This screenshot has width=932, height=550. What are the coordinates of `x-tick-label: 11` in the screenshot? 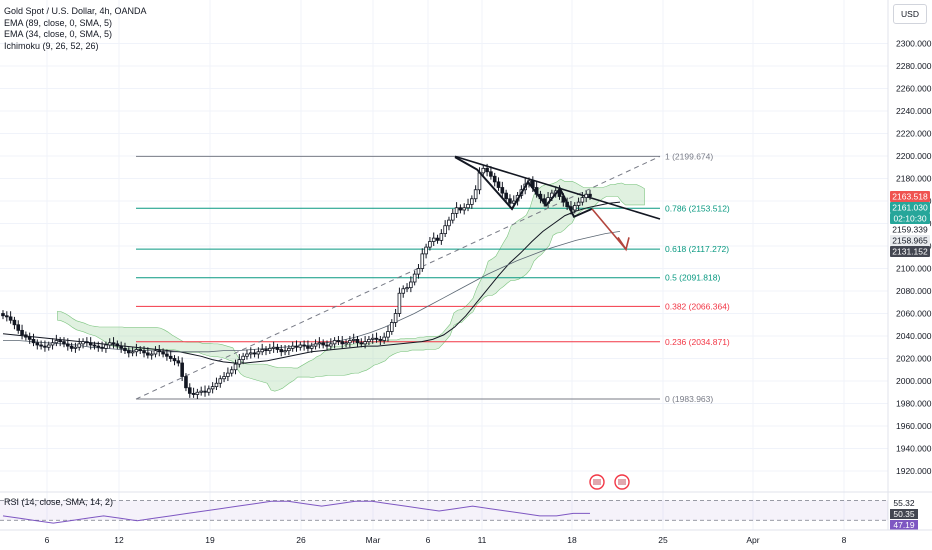 It's located at (482, 540).